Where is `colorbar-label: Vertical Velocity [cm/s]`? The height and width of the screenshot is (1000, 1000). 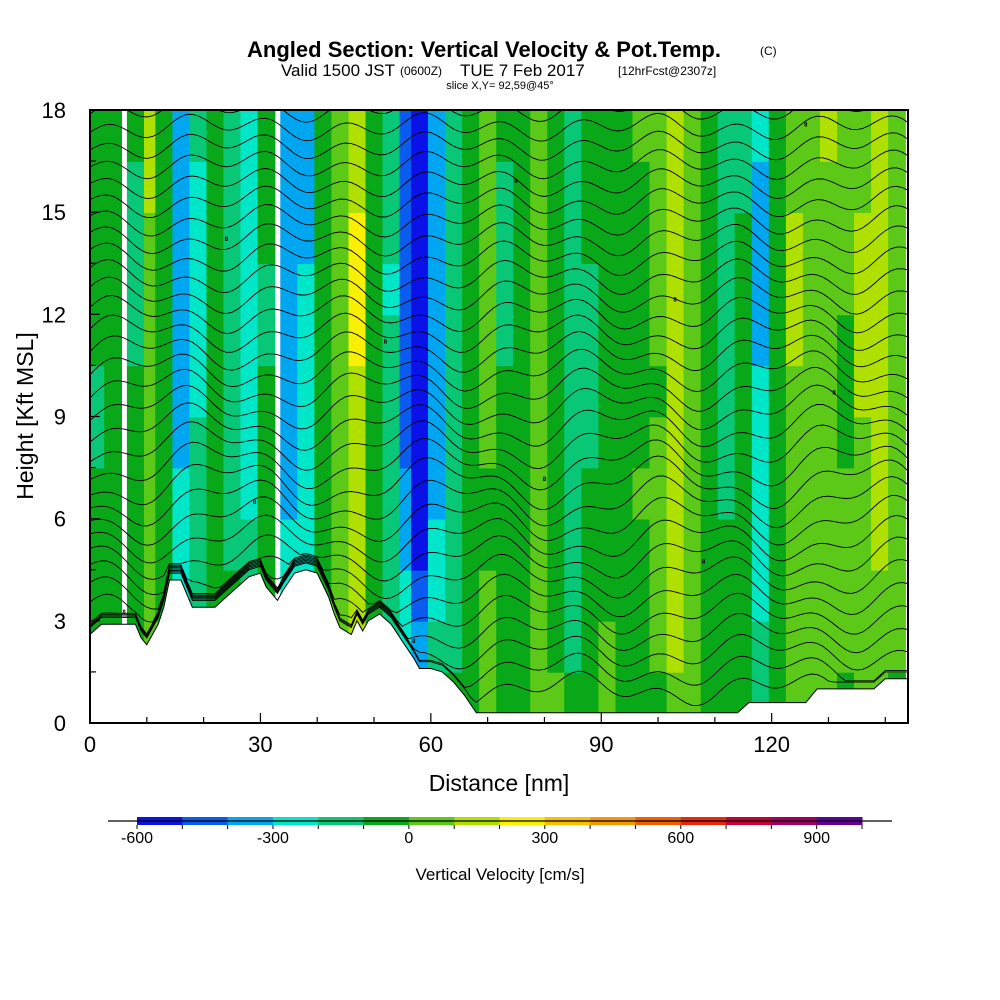 colorbar-label: Vertical Velocity [cm/s] is located at coordinates (499, 874).